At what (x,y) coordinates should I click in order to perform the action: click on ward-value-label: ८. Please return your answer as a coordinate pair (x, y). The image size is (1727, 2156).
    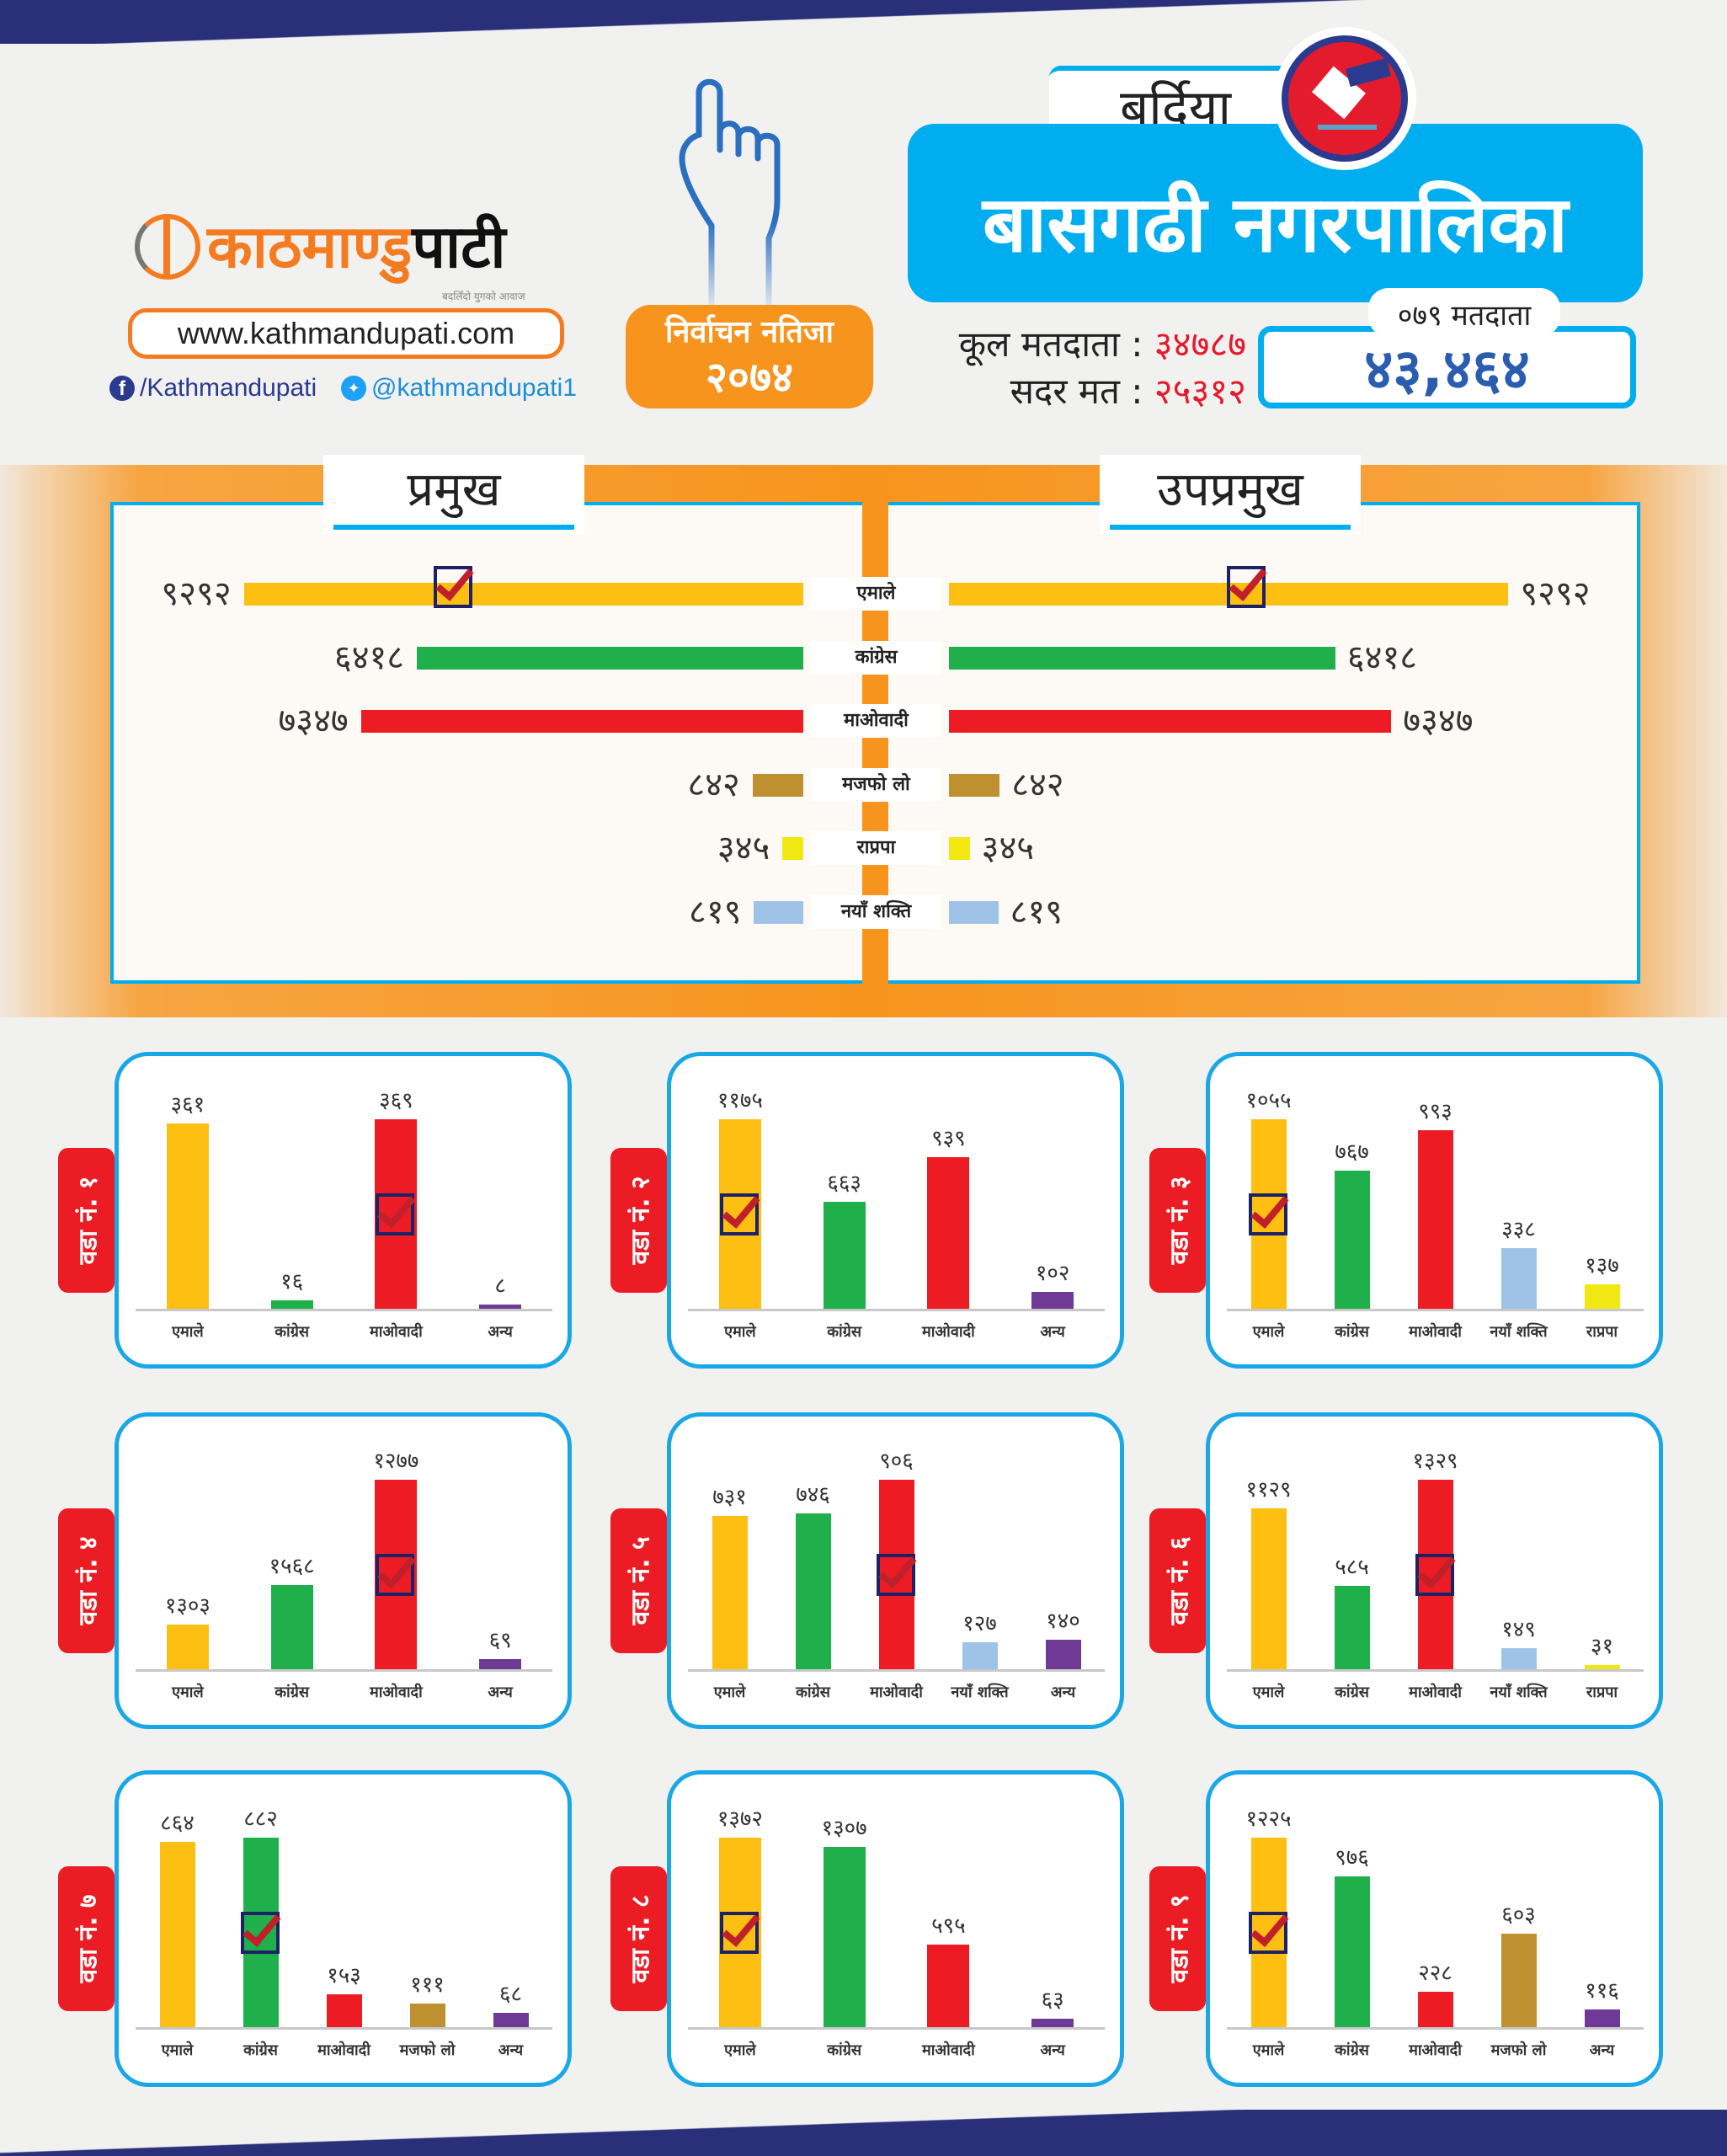
    Looking at the image, I should click on (500, 1286).